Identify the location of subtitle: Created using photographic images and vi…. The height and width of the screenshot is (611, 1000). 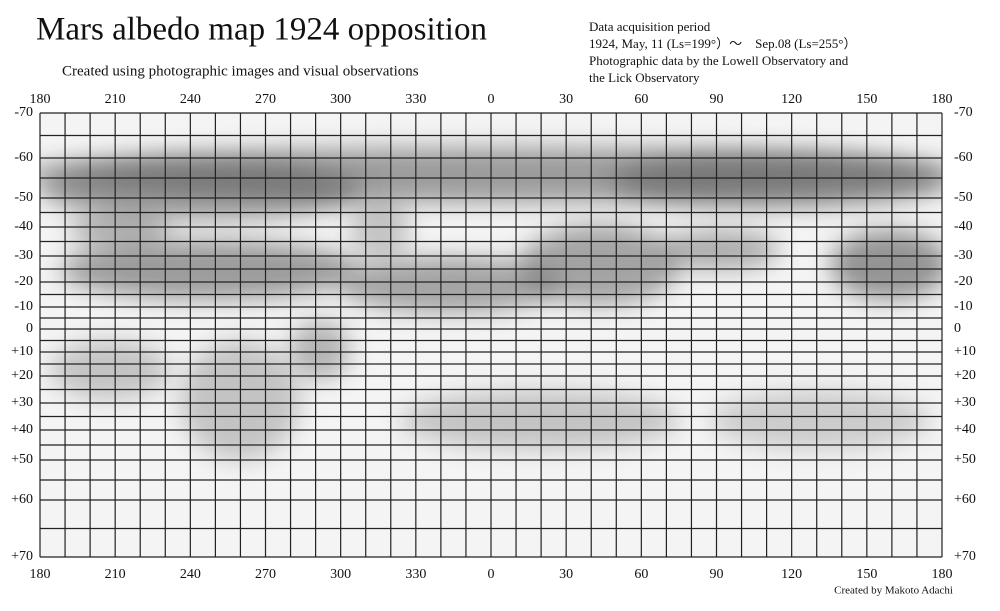
(240, 71).